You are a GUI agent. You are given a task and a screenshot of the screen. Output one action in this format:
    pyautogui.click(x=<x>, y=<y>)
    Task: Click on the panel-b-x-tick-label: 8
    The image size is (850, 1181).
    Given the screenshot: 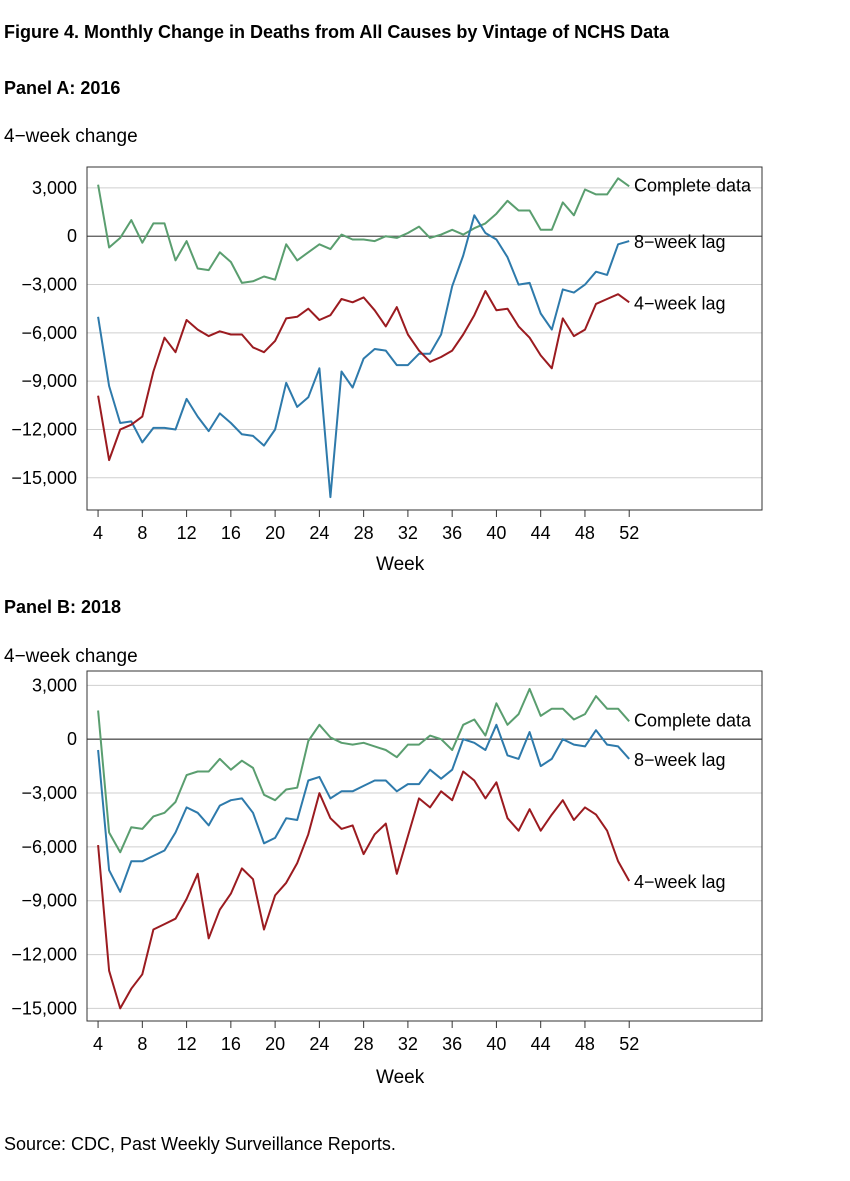 What is the action you would take?
    pyautogui.click(x=142, y=1044)
    